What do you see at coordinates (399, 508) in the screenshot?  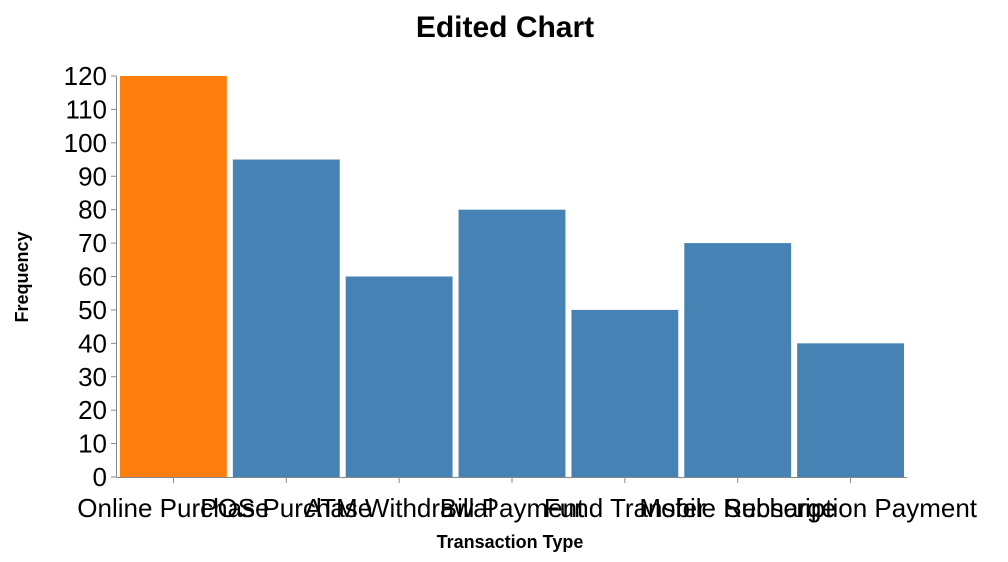 I see `x-tick-label: ATM Withdrawal` at bounding box center [399, 508].